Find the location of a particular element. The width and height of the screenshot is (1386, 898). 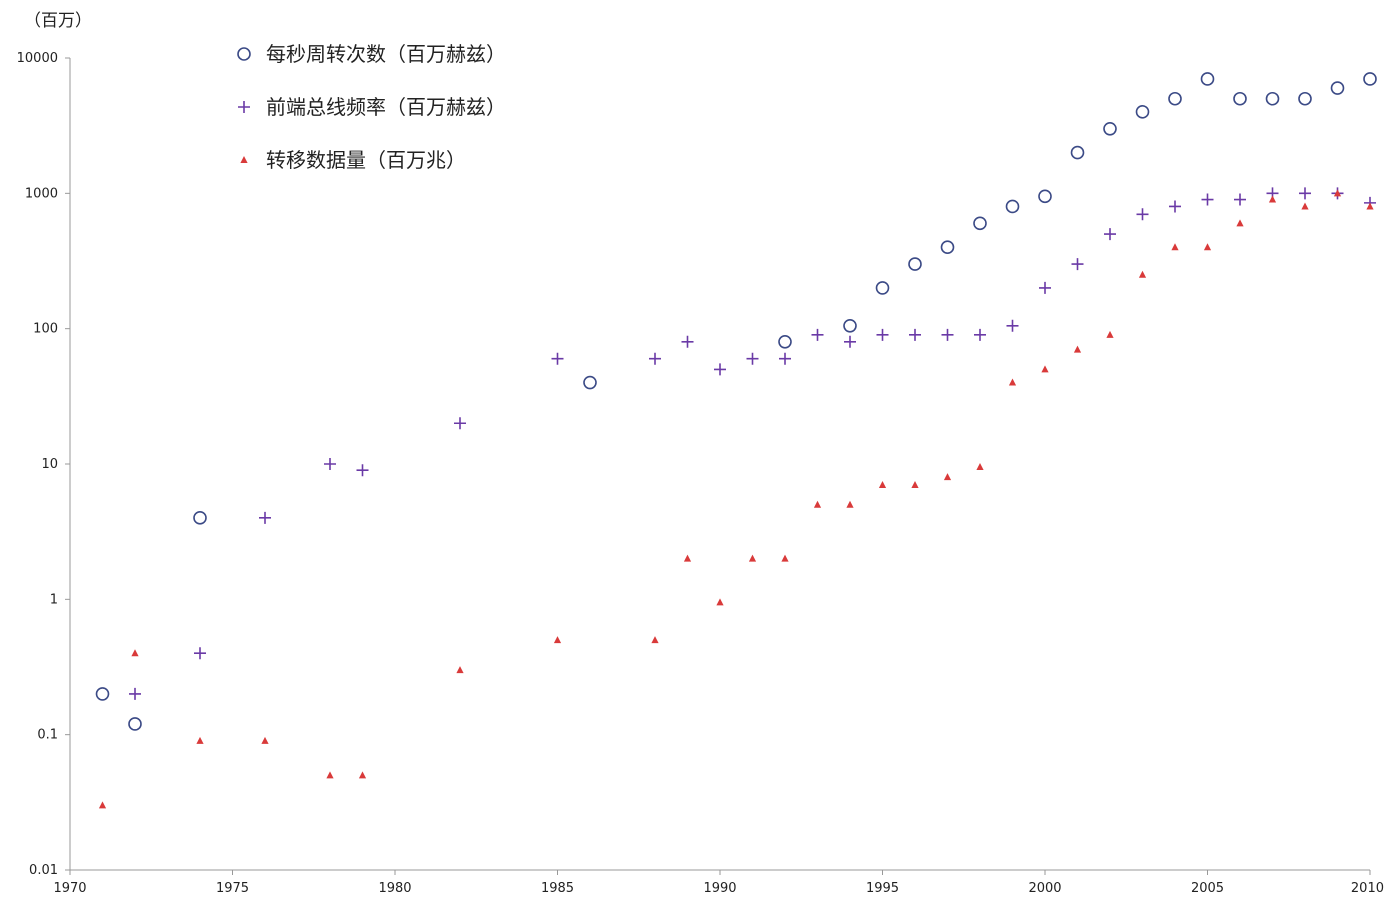

legend-marker-plus is located at coordinates (244, 107).